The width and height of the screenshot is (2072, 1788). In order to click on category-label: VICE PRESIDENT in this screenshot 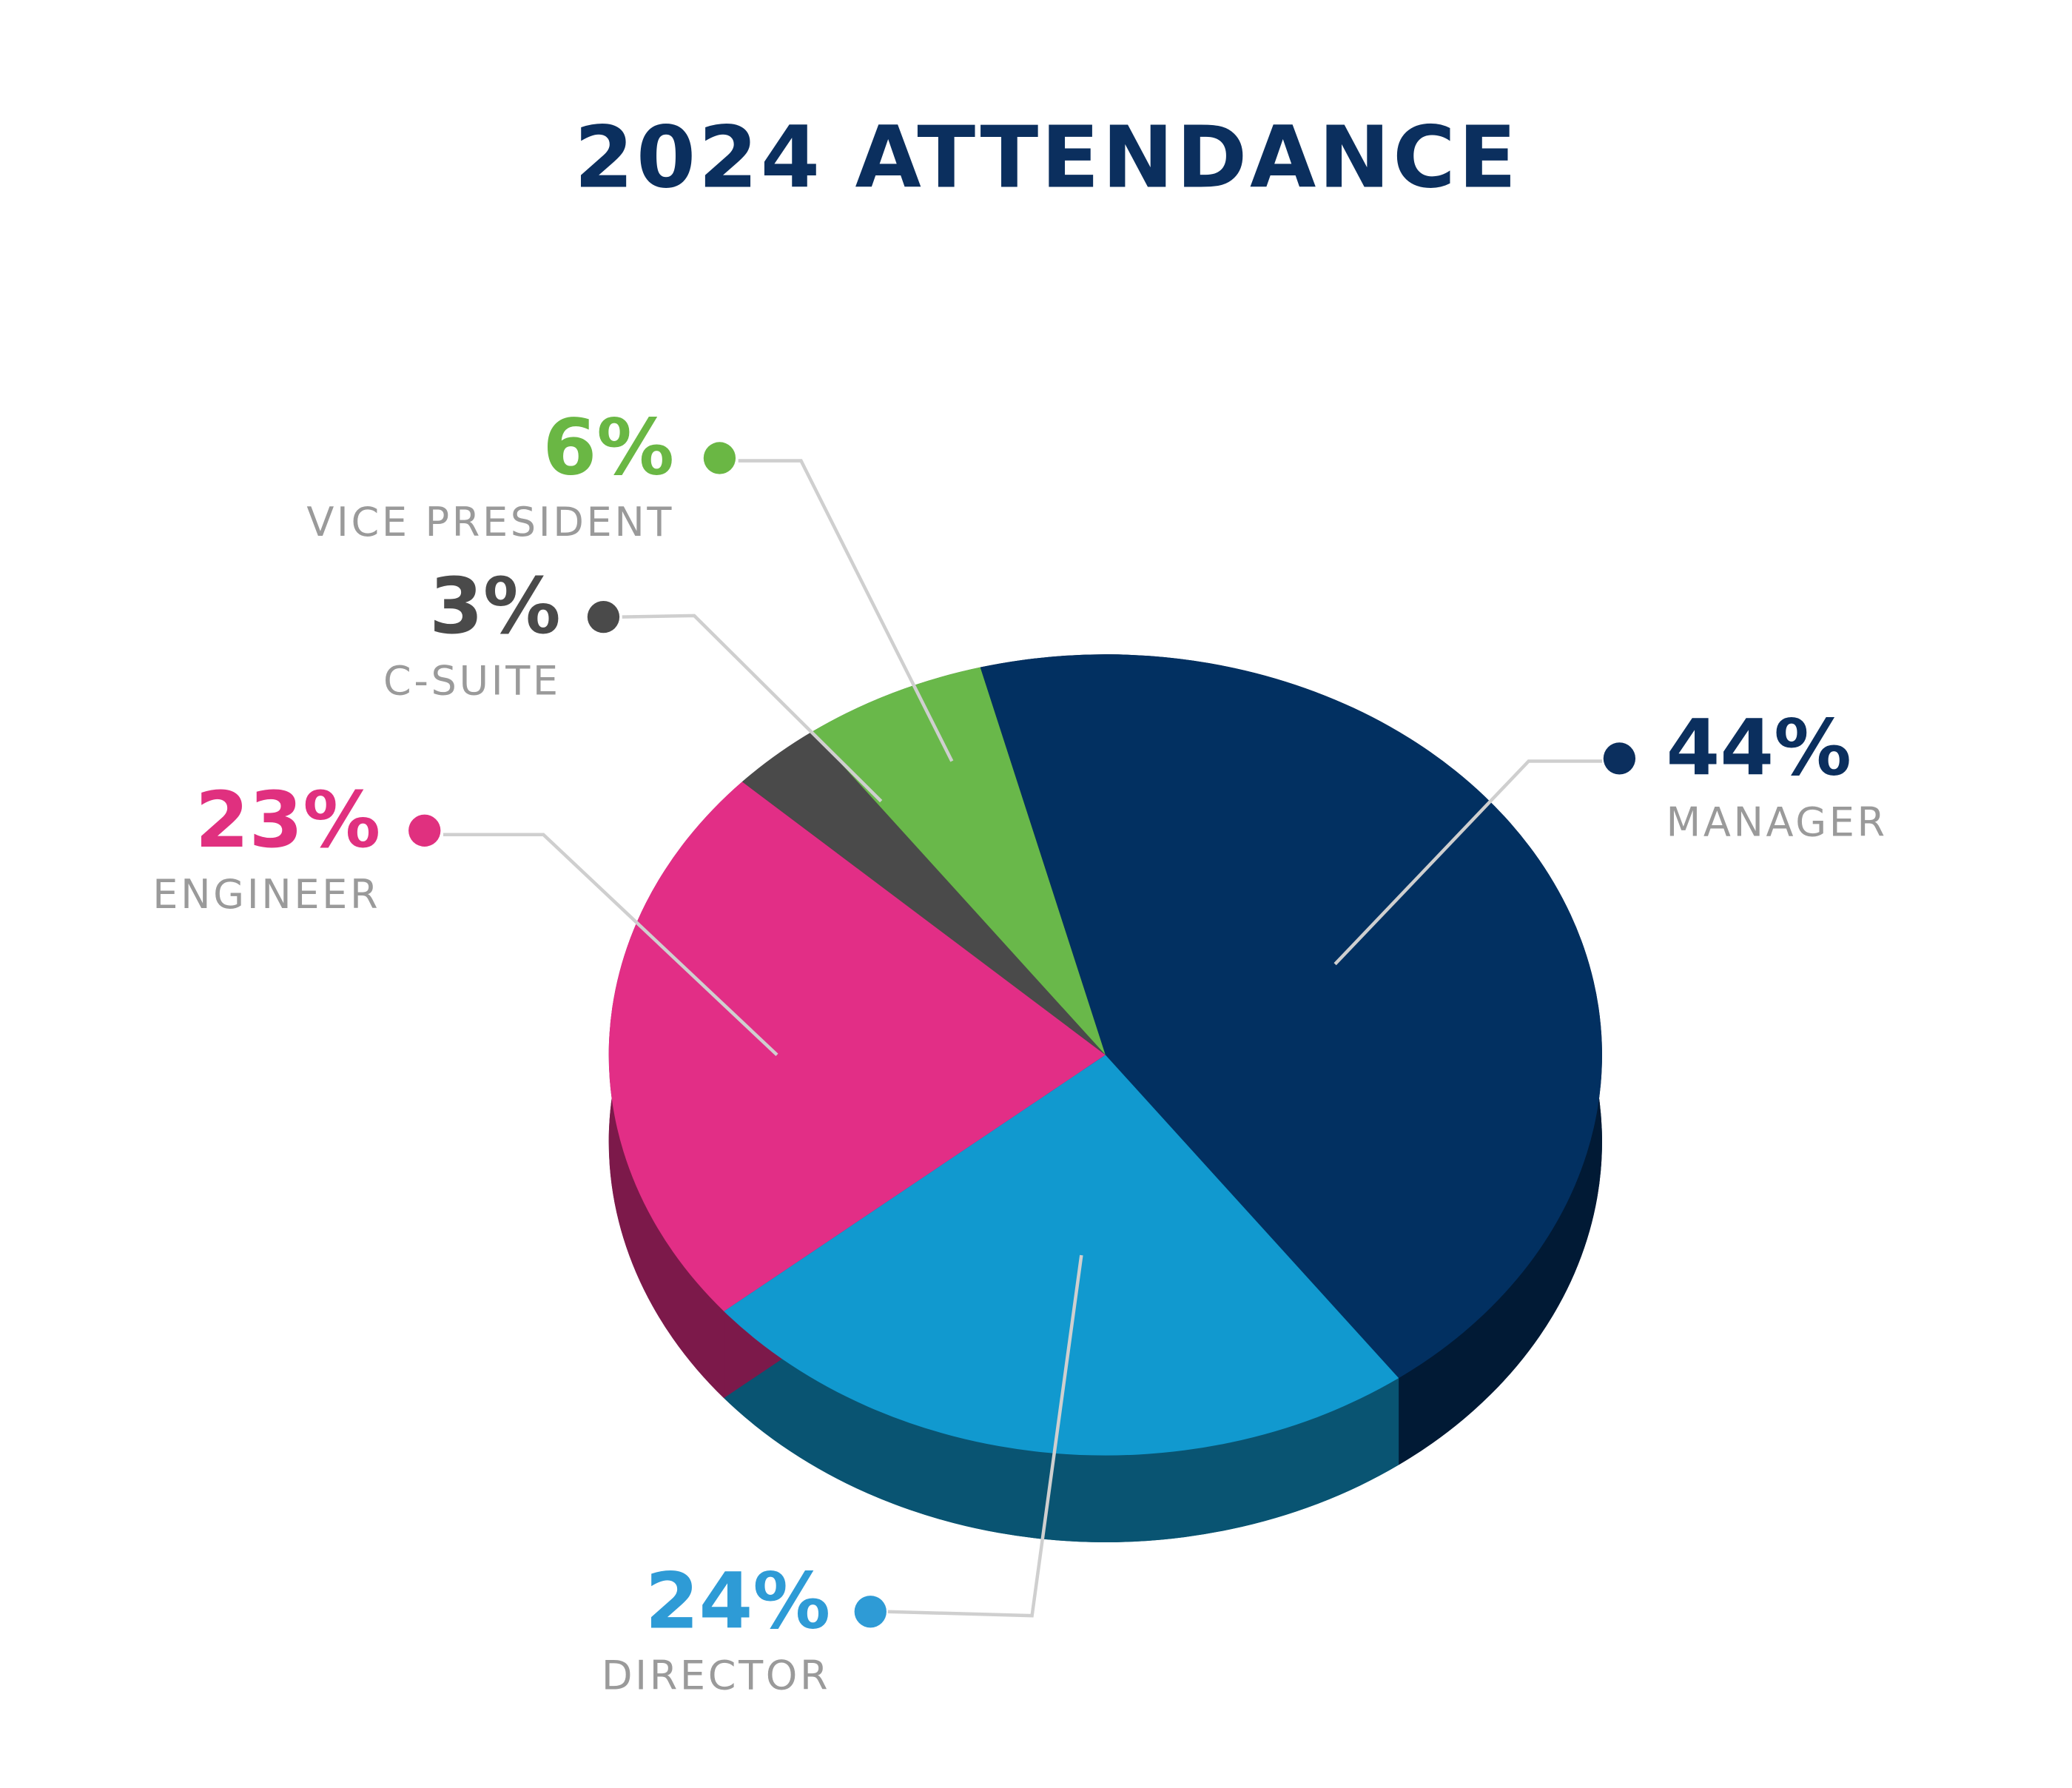, I will do `click(490, 522)`.